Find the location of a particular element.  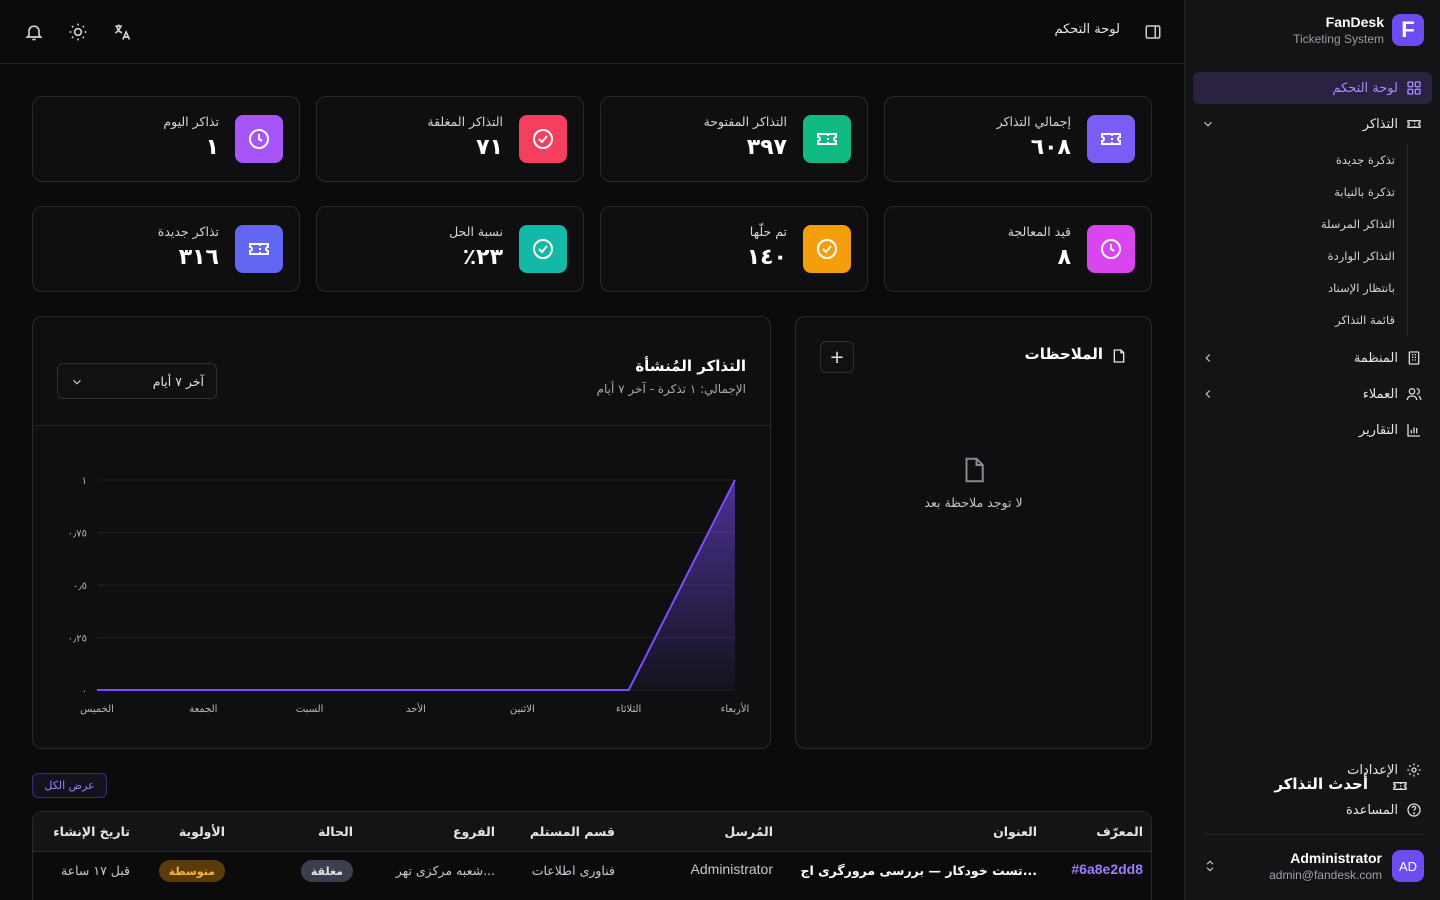

stat-label: التذاكر المفتوحة is located at coordinates (745, 121).